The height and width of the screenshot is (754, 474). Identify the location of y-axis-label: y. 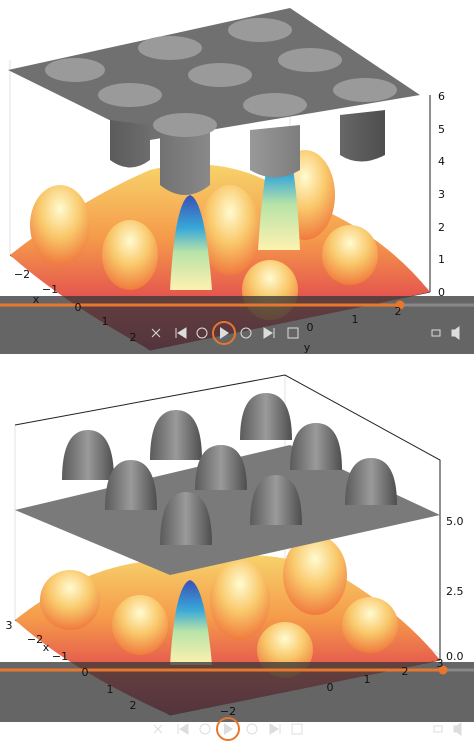
(307, 347).